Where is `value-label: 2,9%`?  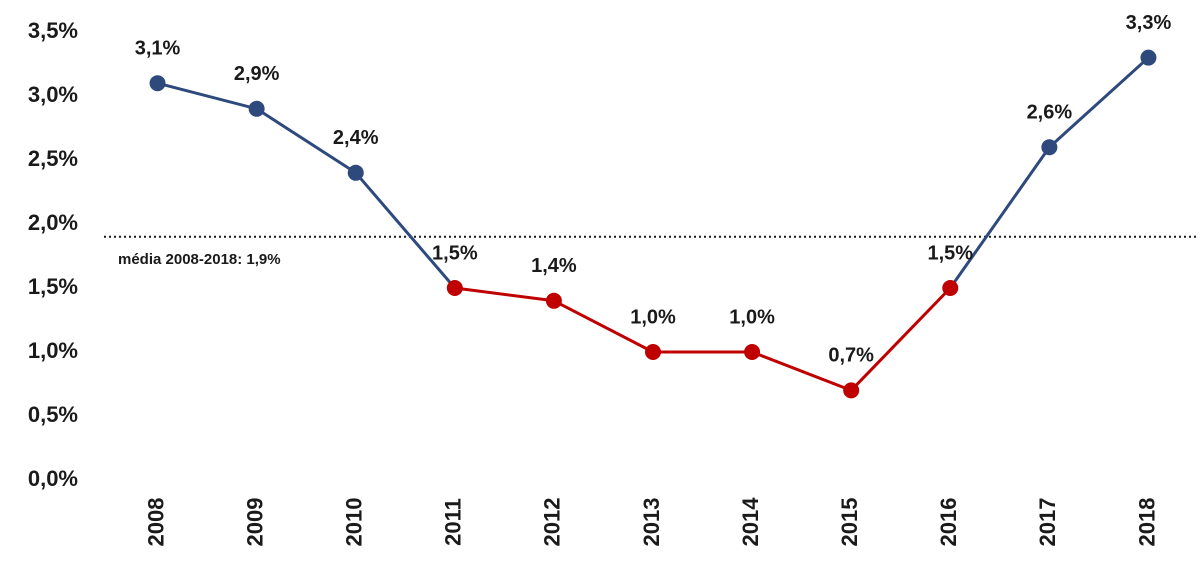 value-label: 2,9% is located at coordinates (257, 74).